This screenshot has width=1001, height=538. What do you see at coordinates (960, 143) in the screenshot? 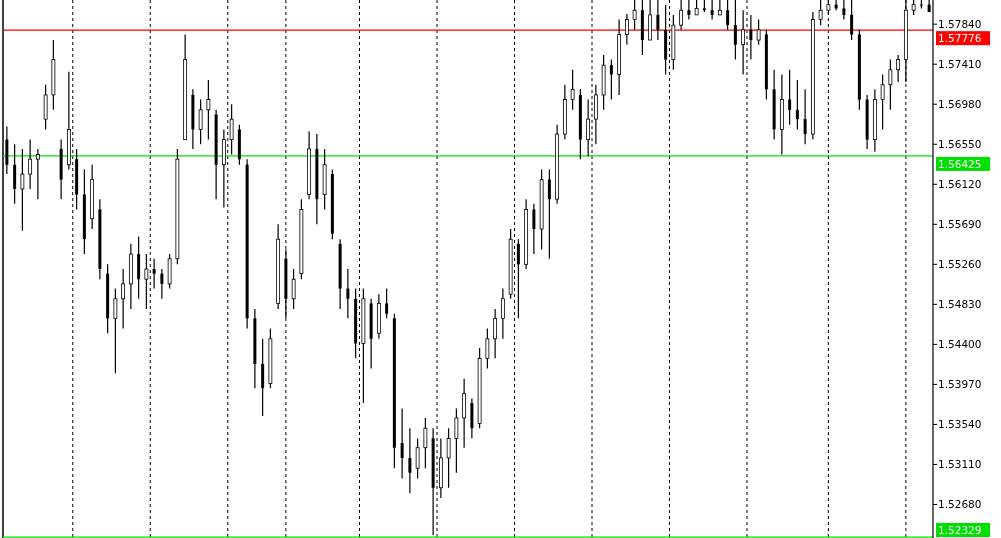
I see `y-tick-label: 1.56550` at bounding box center [960, 143].